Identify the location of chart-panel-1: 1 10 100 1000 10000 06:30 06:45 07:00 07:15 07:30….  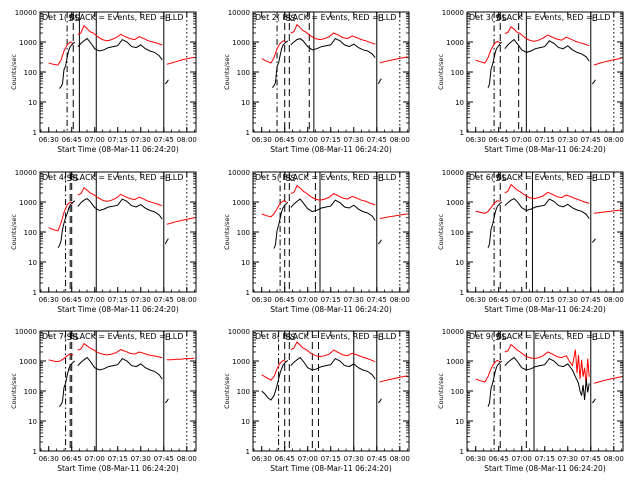
(103, 81).